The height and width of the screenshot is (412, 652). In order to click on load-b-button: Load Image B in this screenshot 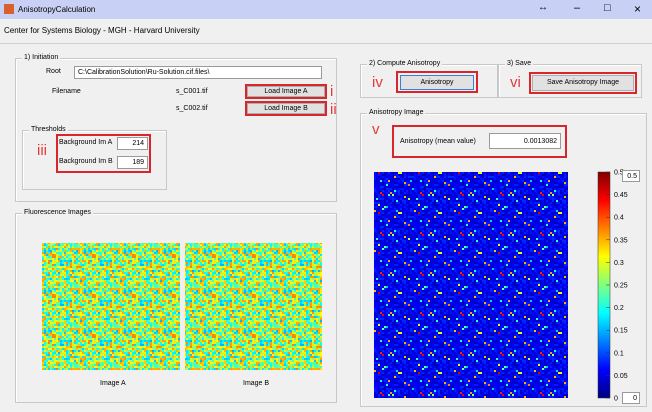, I will do `click(286, 108)`.